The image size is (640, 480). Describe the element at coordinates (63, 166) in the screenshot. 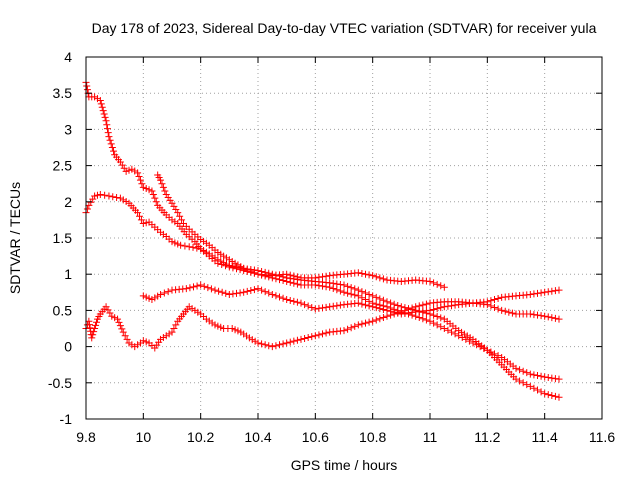

I see `y-tick-label: 2.5` at that location.